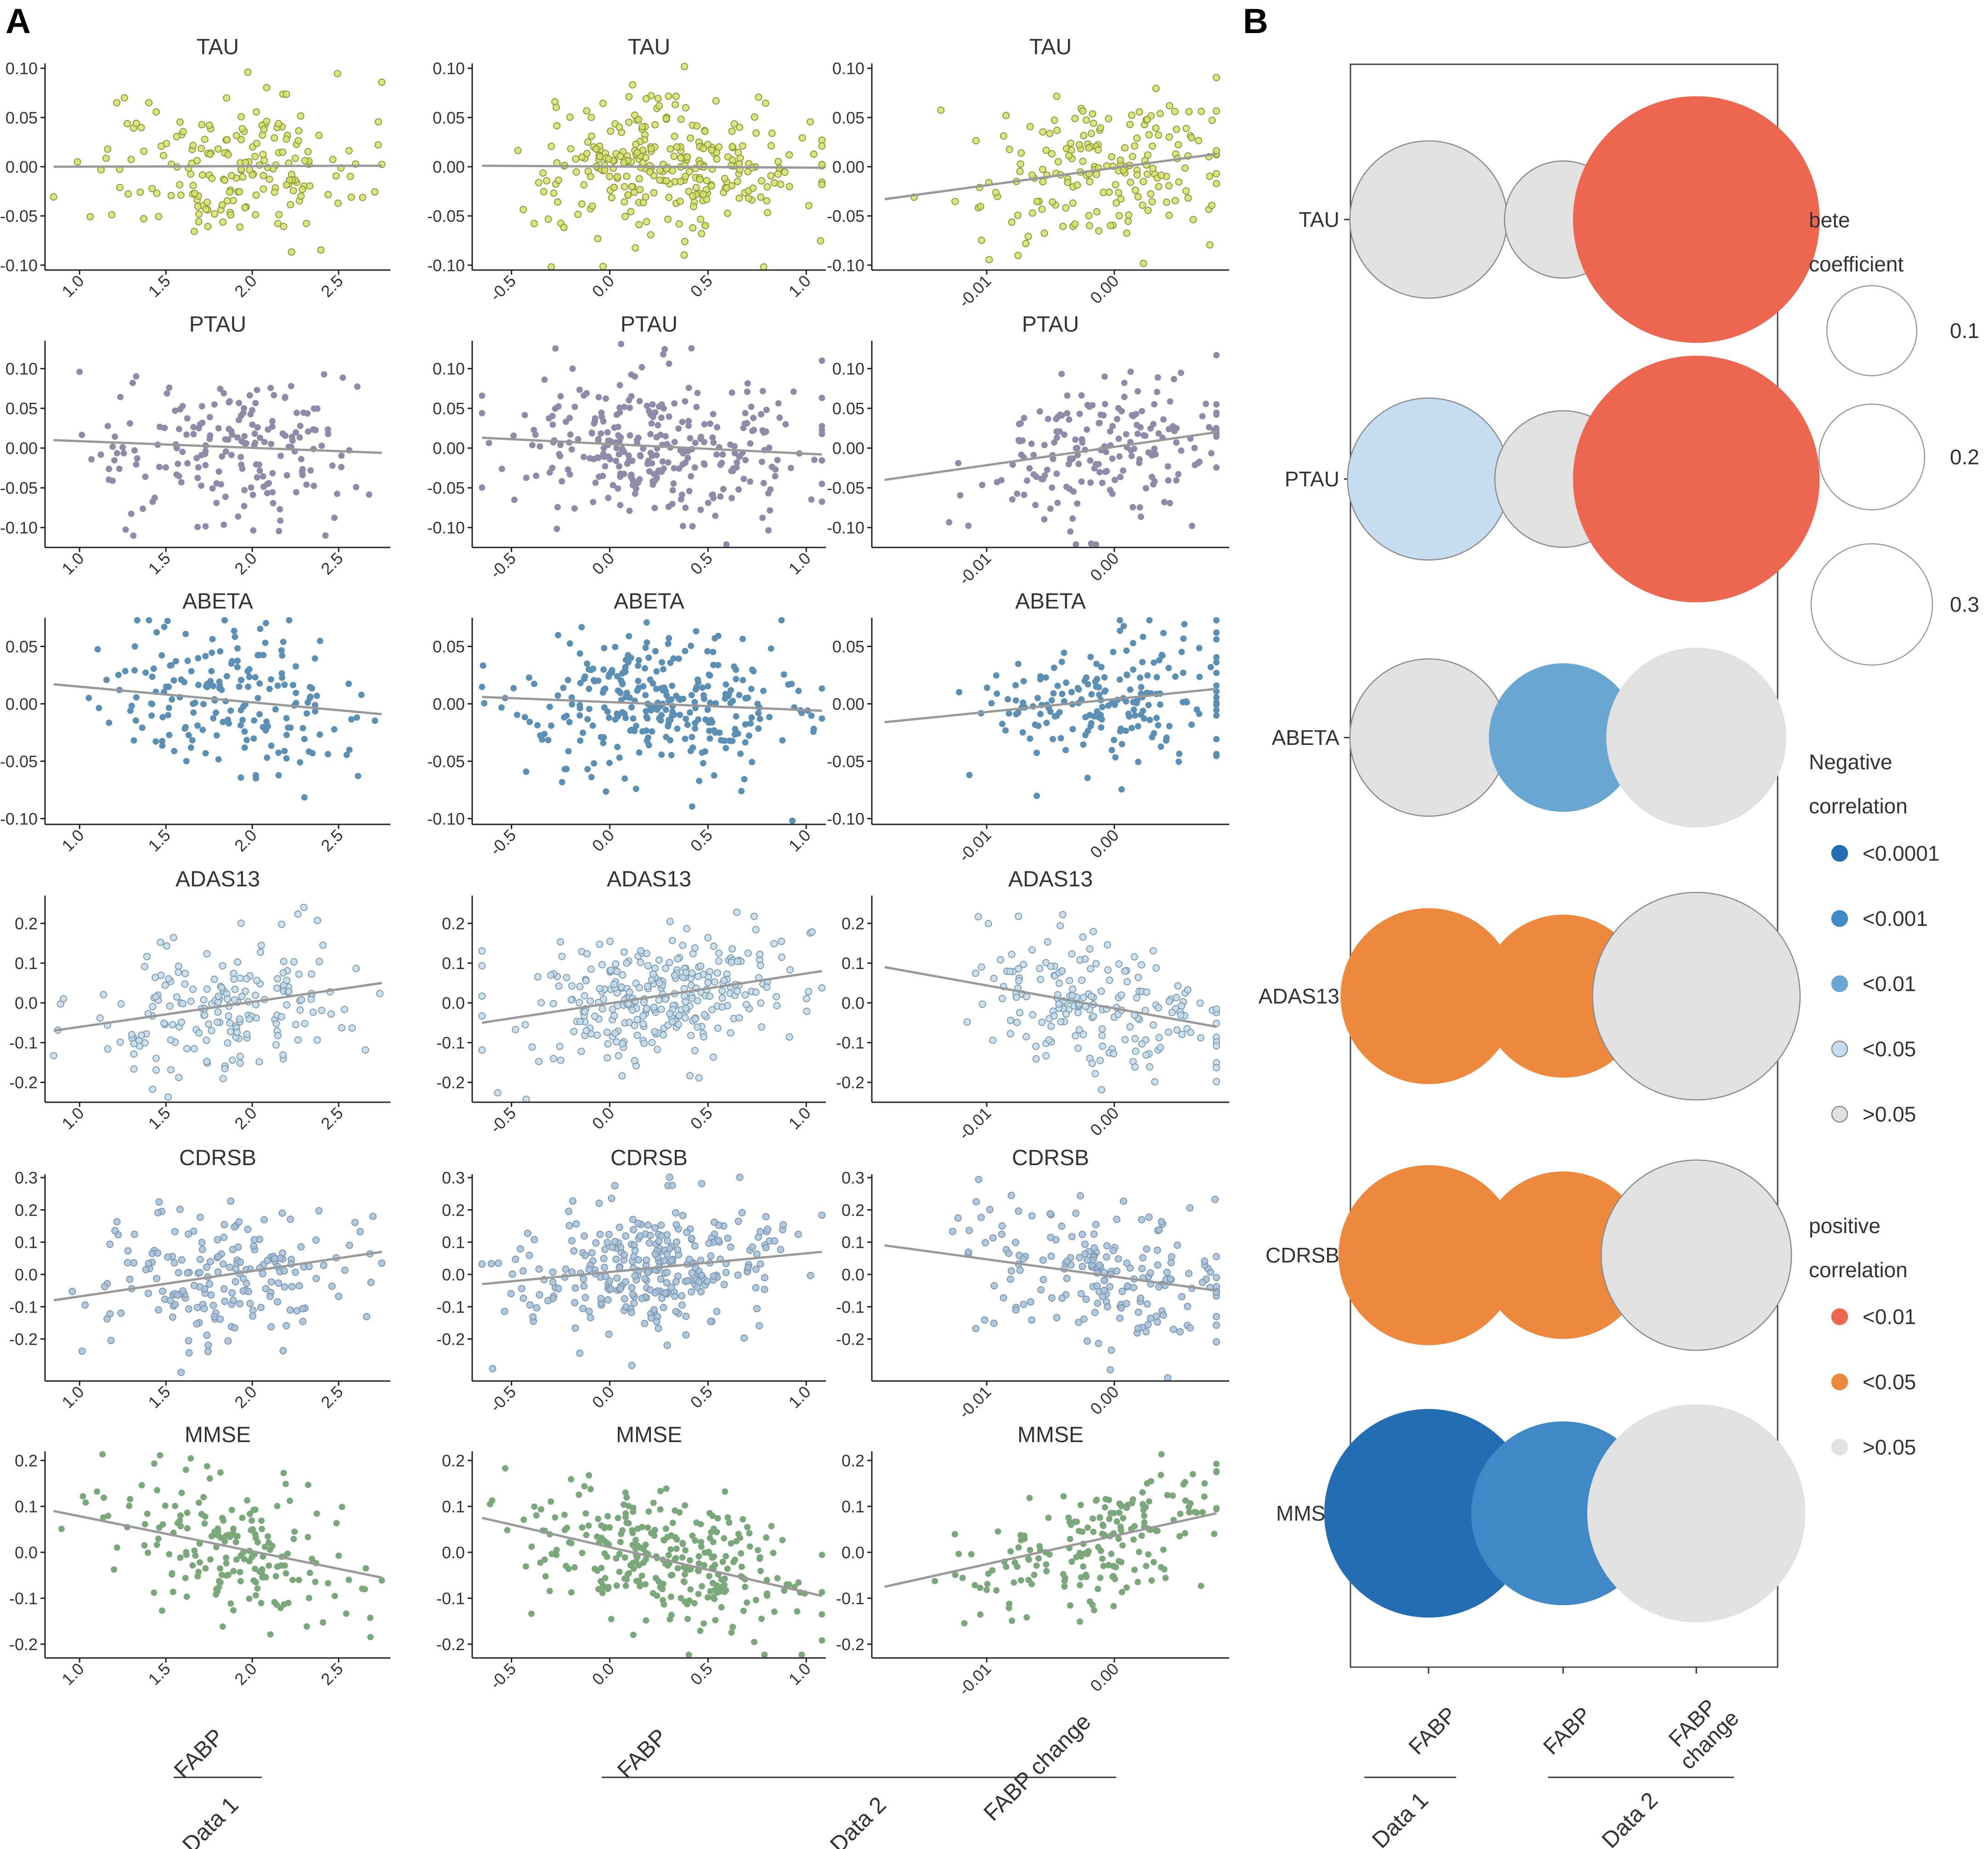 The height and width of the screenshot is (1849, 1988). What do you see at coordinates (331, 563) in the screenshot?
I see `x-tick-label: 2.5` at bounding box center [331, 563].